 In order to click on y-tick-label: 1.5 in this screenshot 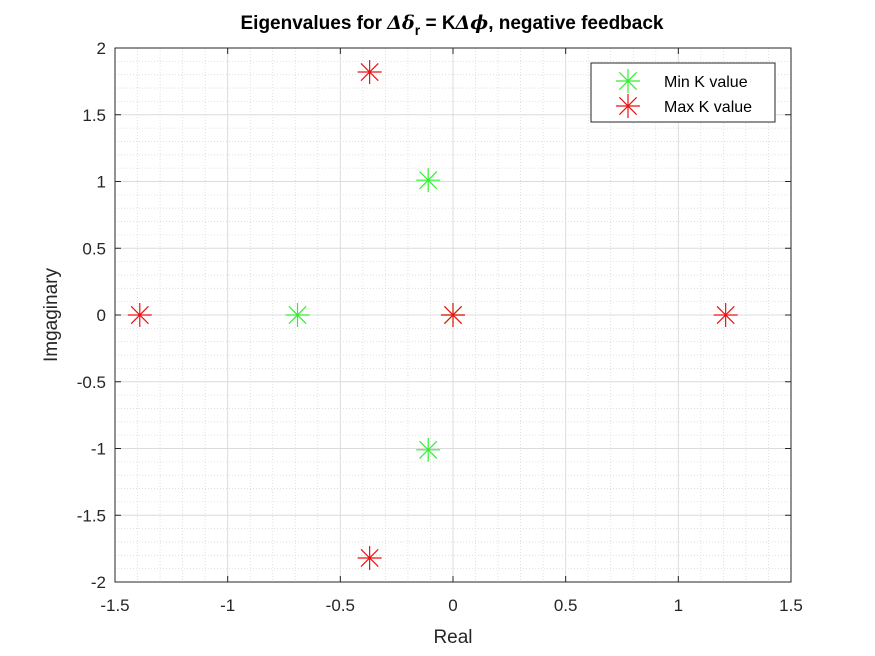, I will do `click(94, 115)`.